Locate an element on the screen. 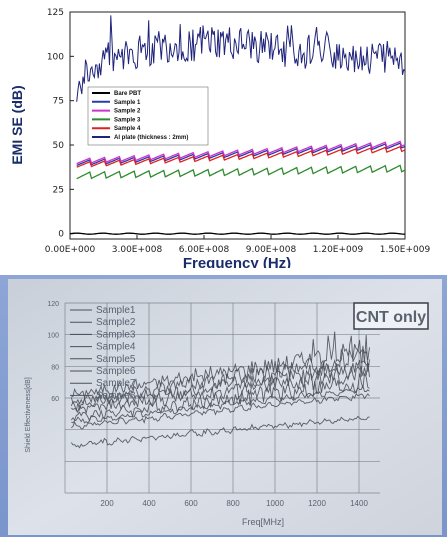 The image size is (447, 537). legend-label: Sample2 is located at coordinates (116, 322).